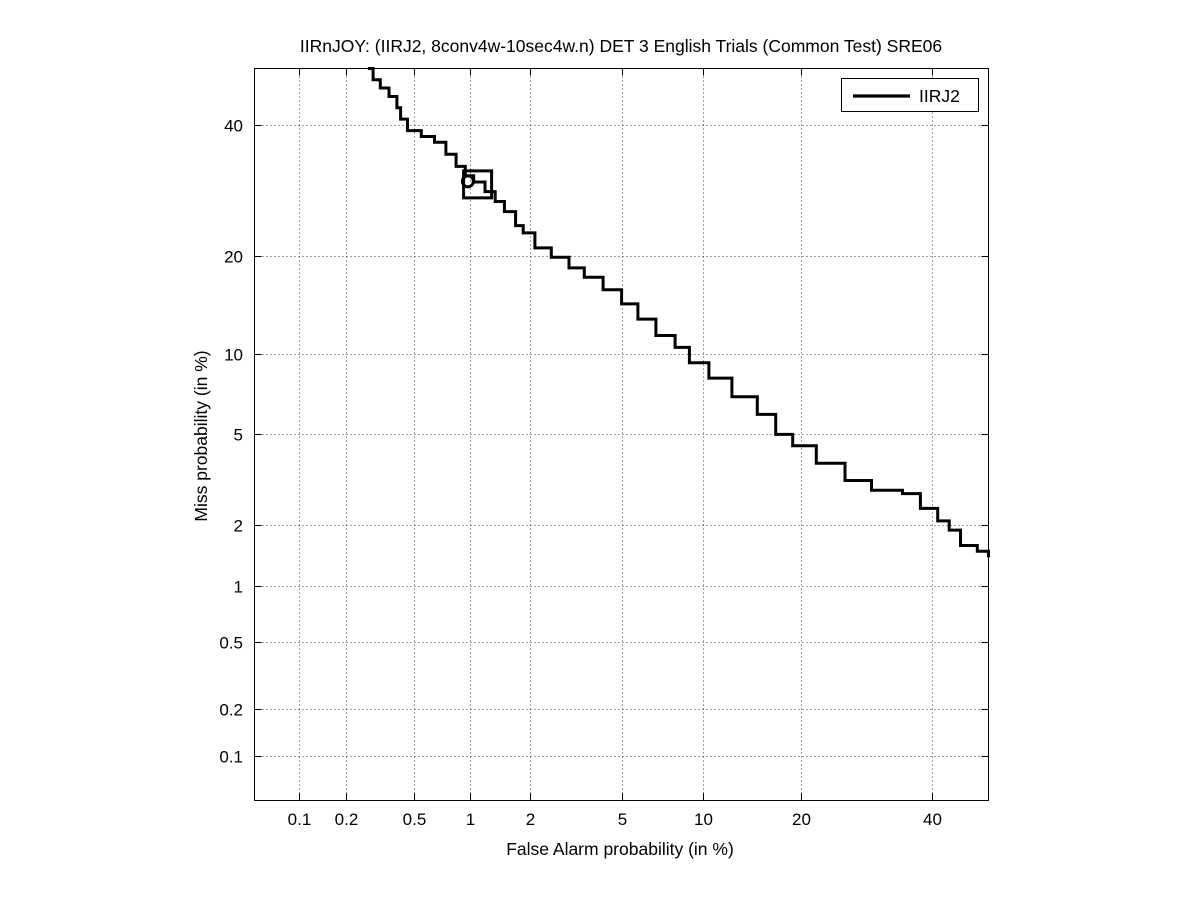 Image resolution: width=1201 pixels, height=900 pixels. Describe the element at coordinates (233, 126) in the screenshot. I see `y-tick-label: 40` at that location.